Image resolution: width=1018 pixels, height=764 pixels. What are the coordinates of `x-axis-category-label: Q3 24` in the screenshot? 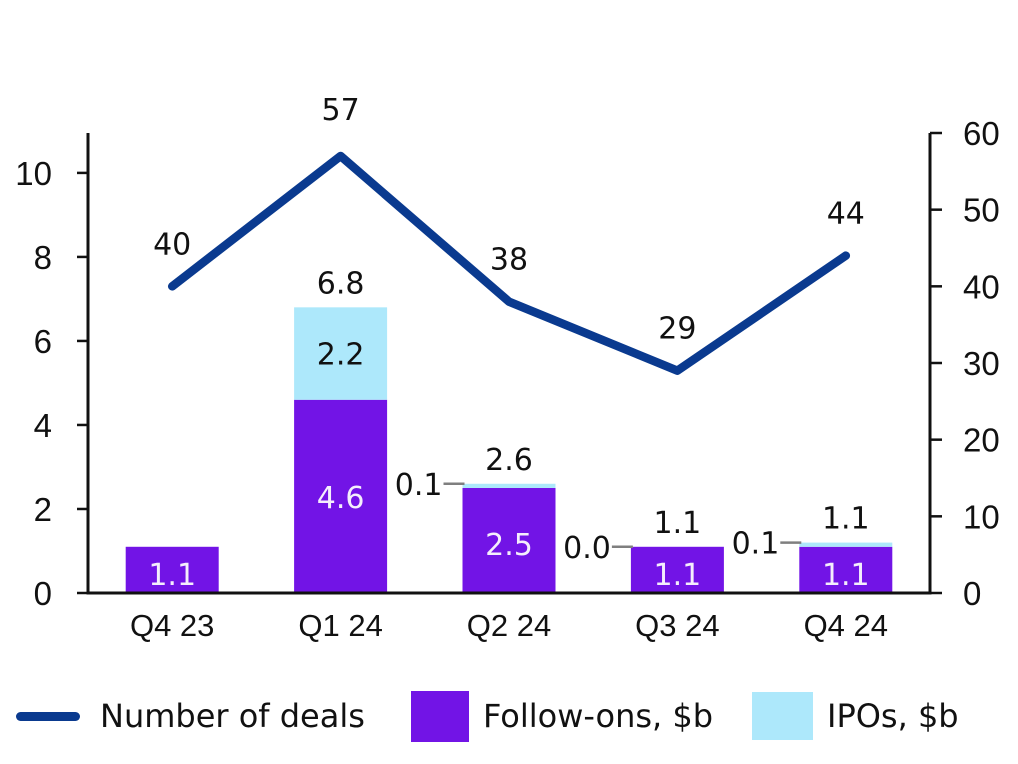 It's located at (677, 625).